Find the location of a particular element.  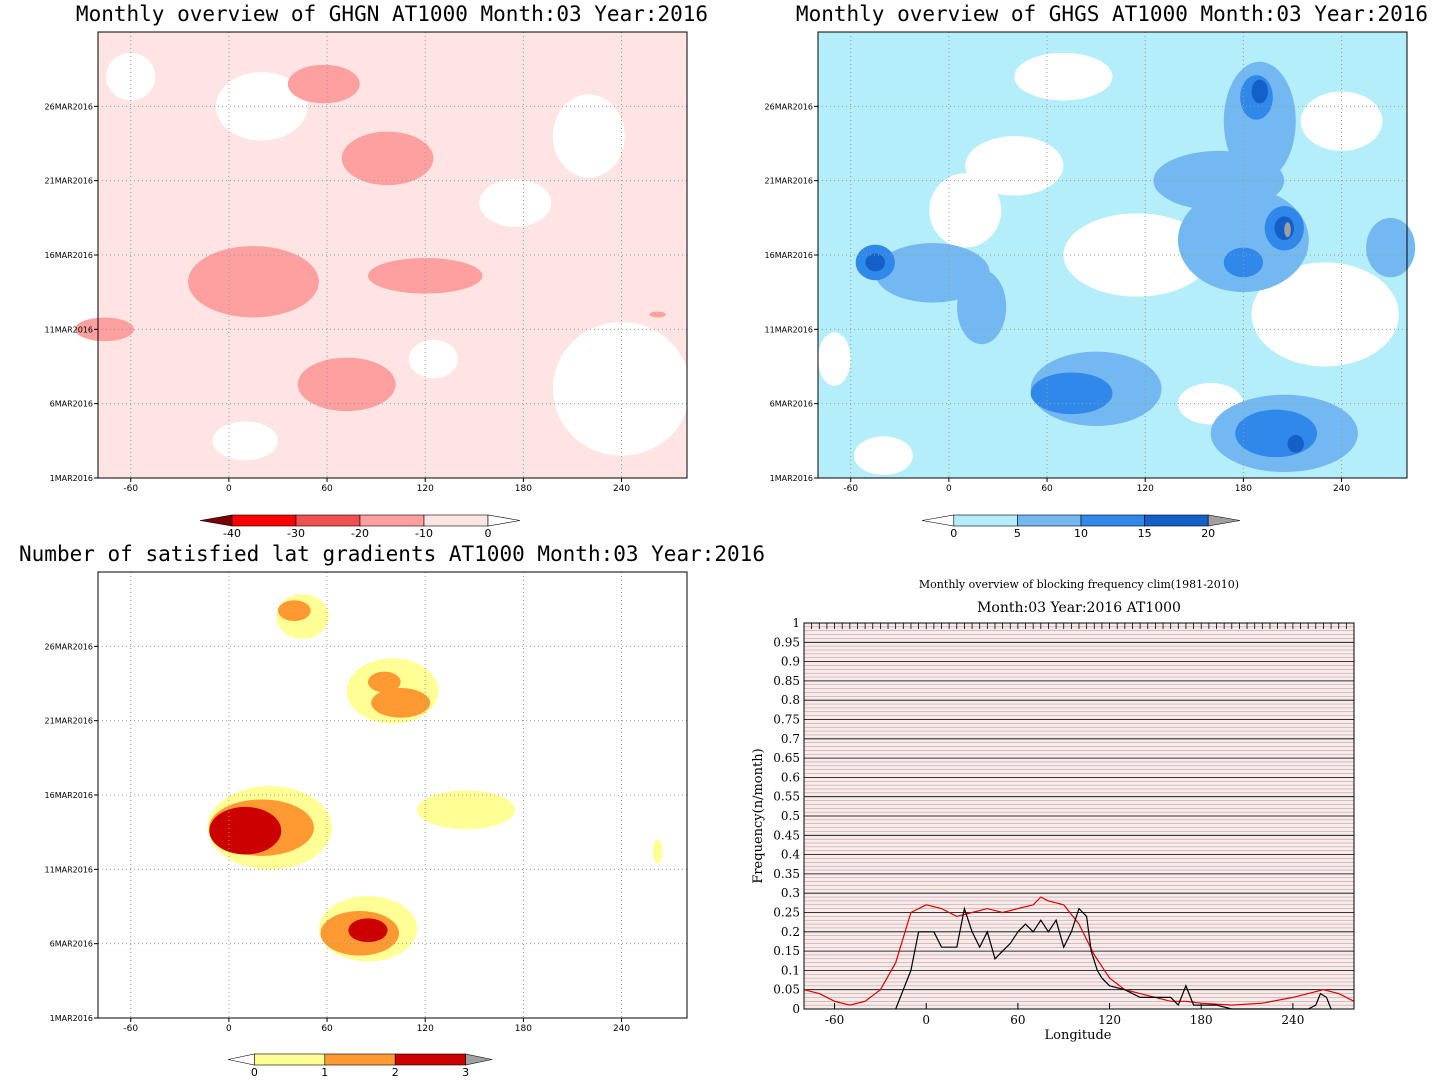

colorbar-high-triangle is located at coordinates (479, 1059).